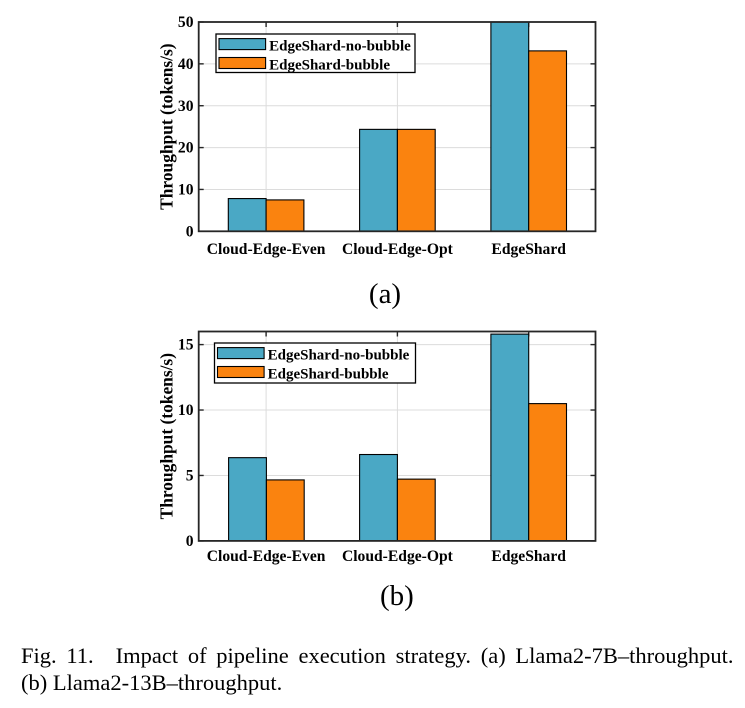  Describe the element at coordinates (186, 148) in the screenshot. I see `svg-text: 20` at that location.